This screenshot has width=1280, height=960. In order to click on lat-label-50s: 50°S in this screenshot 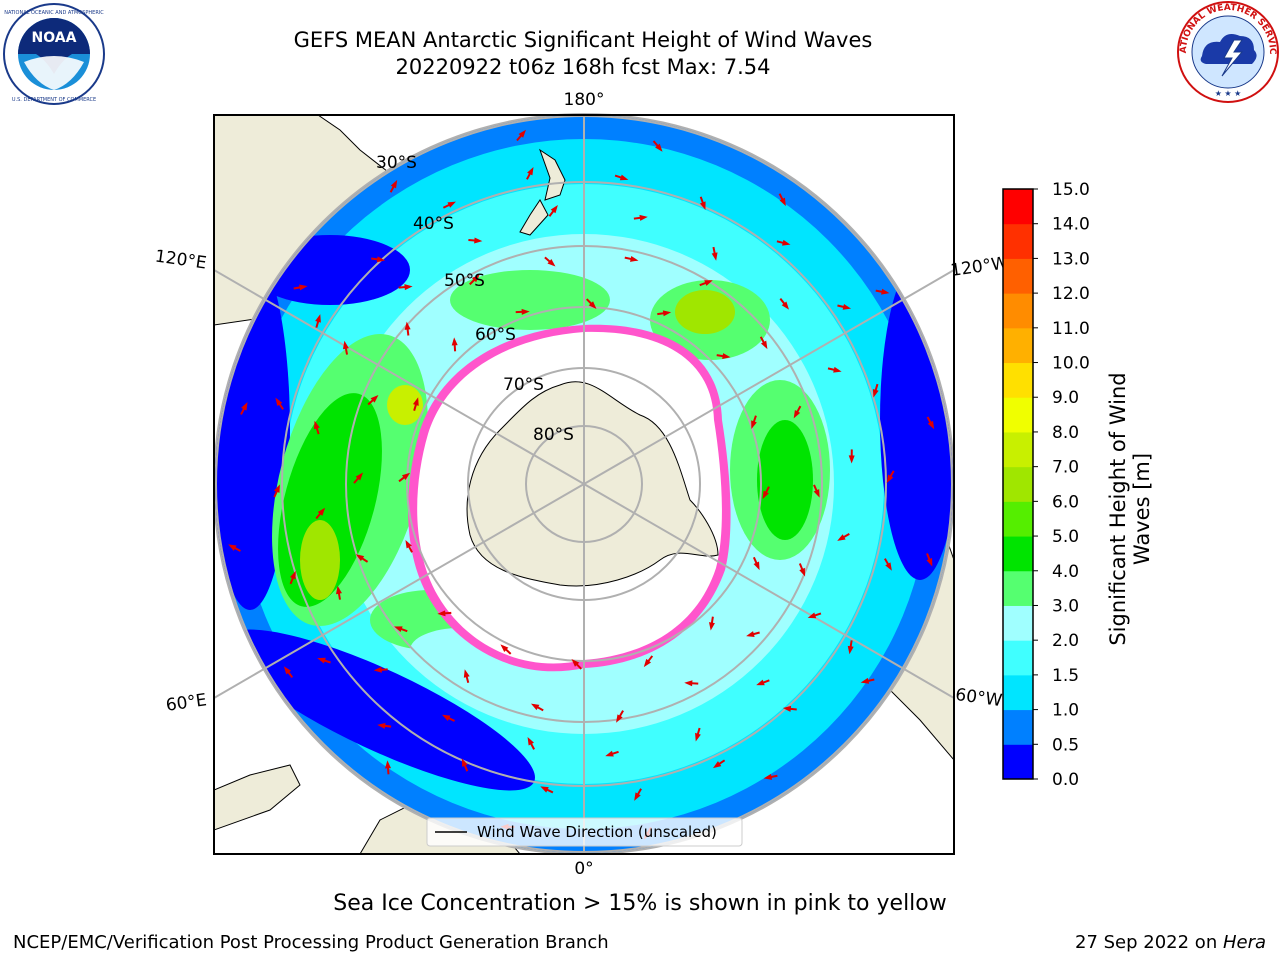, I will do `click(464, 281)`.